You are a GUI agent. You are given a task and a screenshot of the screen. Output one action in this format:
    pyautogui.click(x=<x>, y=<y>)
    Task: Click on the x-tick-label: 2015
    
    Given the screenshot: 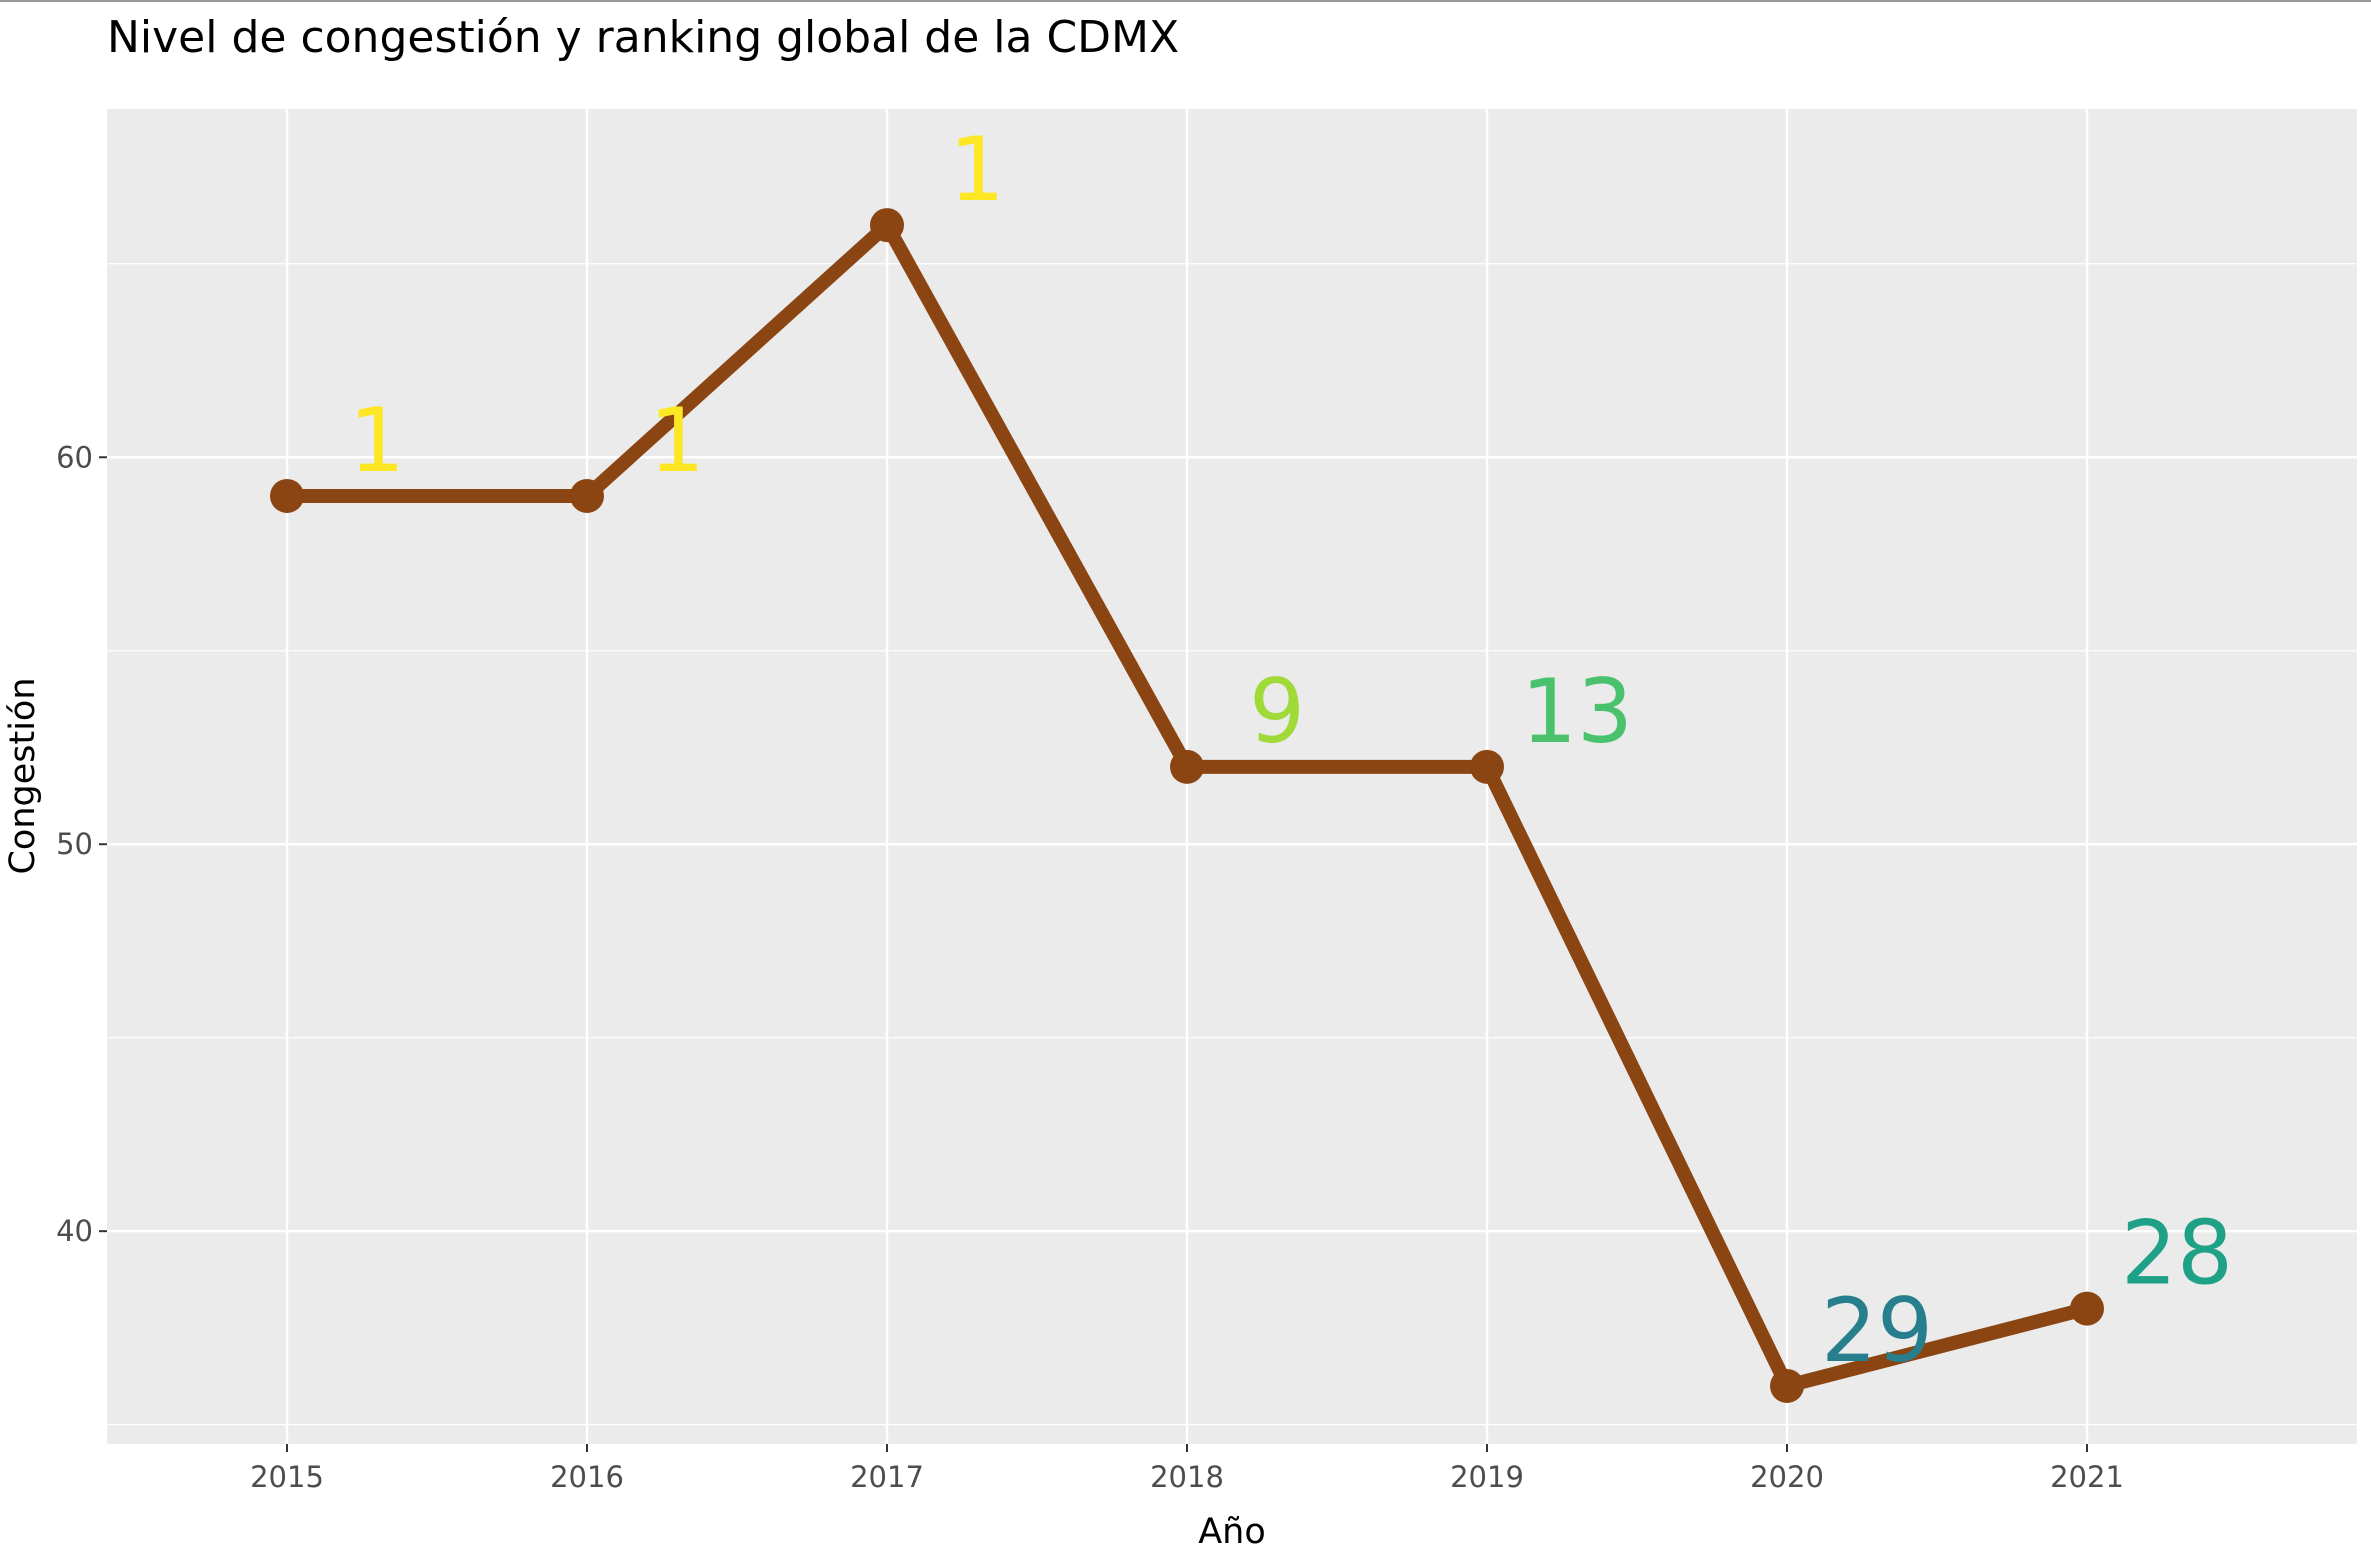 What is the action you would take?
    pyautogui.click(x=287, y=1477)
    